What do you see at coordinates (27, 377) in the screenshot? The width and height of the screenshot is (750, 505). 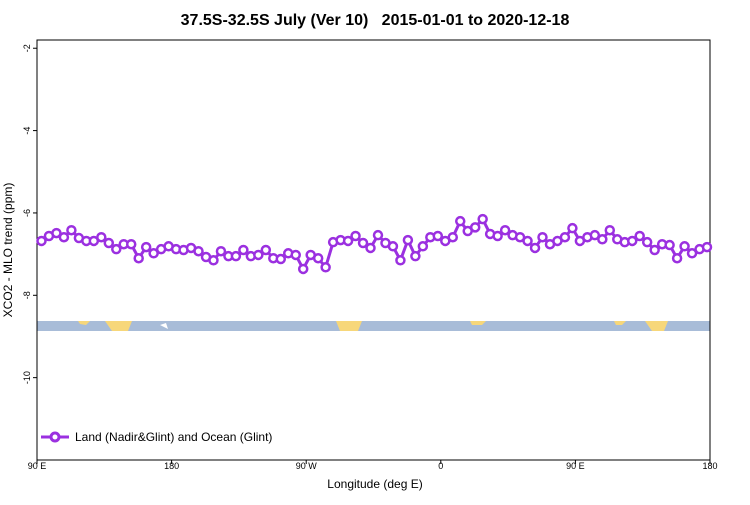 I see `y-tick-label: -10` at bounding box center [27, 377].